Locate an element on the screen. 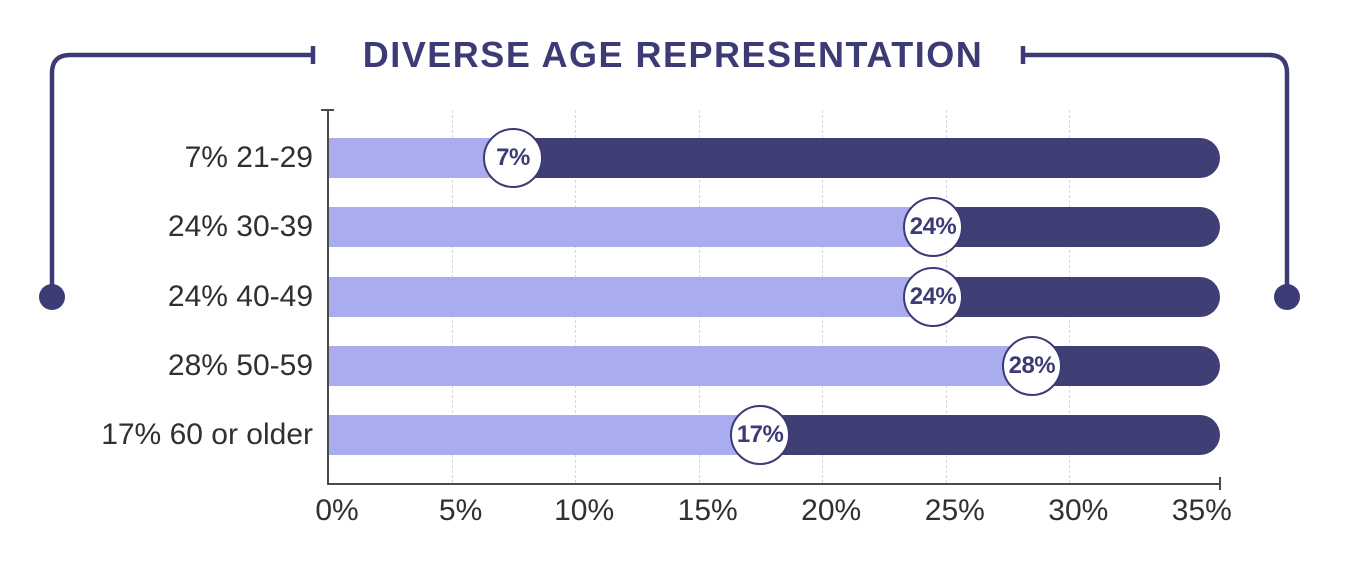 This screenshot has height=576, width=1362. bar-fill-60 or older is located at coordinates (544, 435).